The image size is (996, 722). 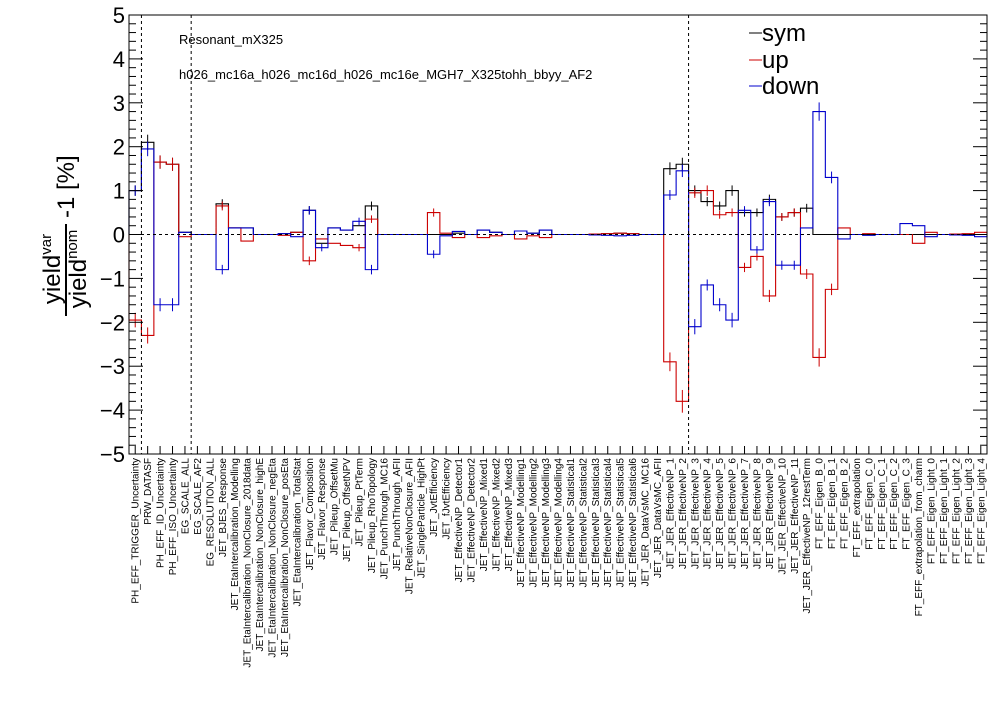 What do you see at coordinates (571, 523) in the screenshot?
I see `x-tick-label: JET_EffectiveNP_Statistical1` at bounding box center [571, 523].